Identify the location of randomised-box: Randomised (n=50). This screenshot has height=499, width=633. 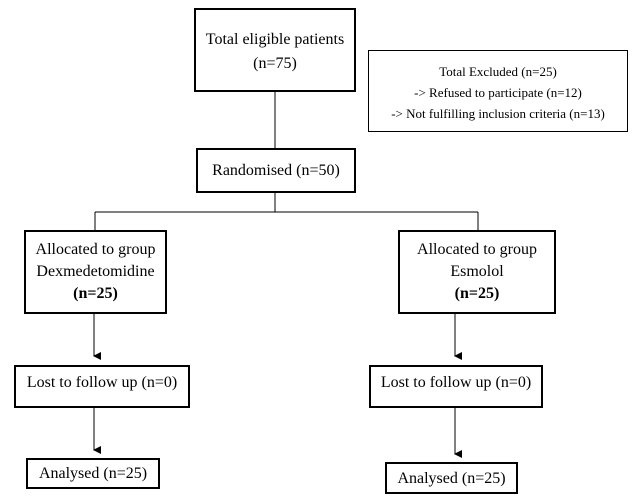
(276, 170).